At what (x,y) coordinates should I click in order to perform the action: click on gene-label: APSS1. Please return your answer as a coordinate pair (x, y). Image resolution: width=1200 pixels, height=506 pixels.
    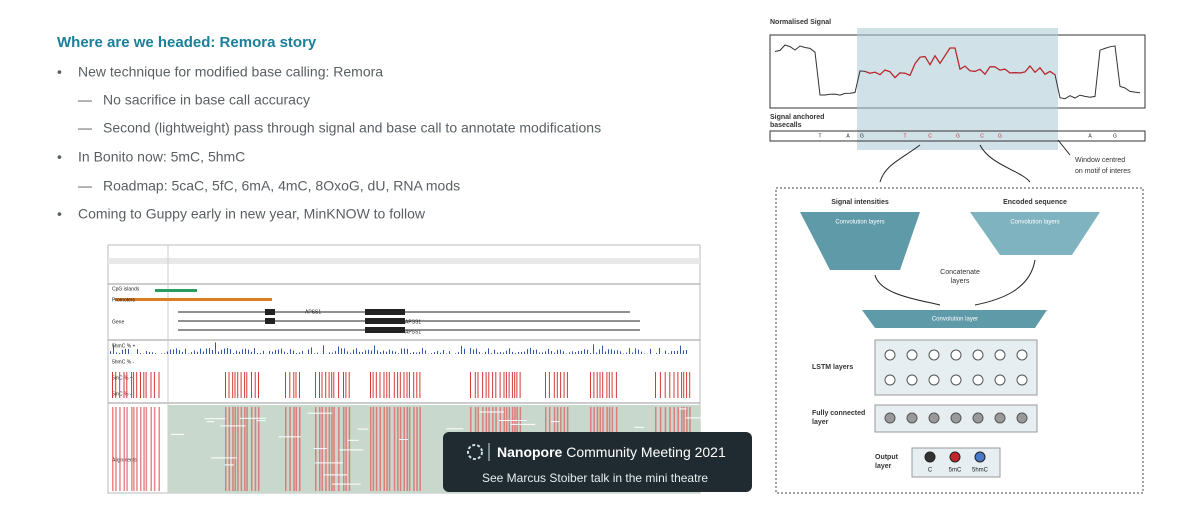
    Looking at the image, I should click on (313, 312).